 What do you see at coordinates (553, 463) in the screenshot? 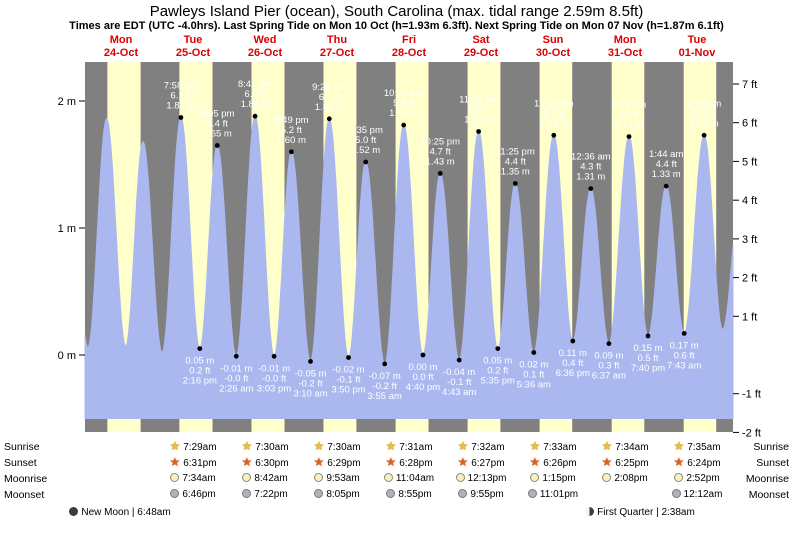
I see `astro-cell-sunset: ★ 6:26pm` at bounding box center [553, 463].